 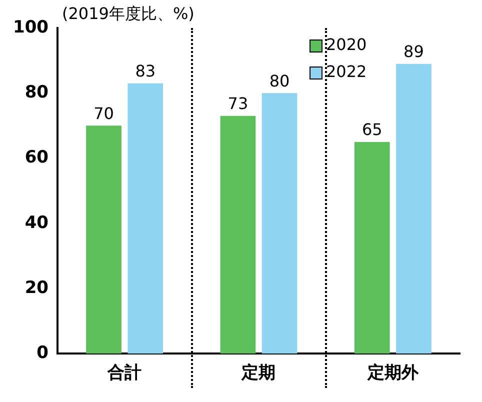 What do you see at coordinates (145, 71) in the screenshot?
I see `data-label: 83` at bounding box center [145, 71].